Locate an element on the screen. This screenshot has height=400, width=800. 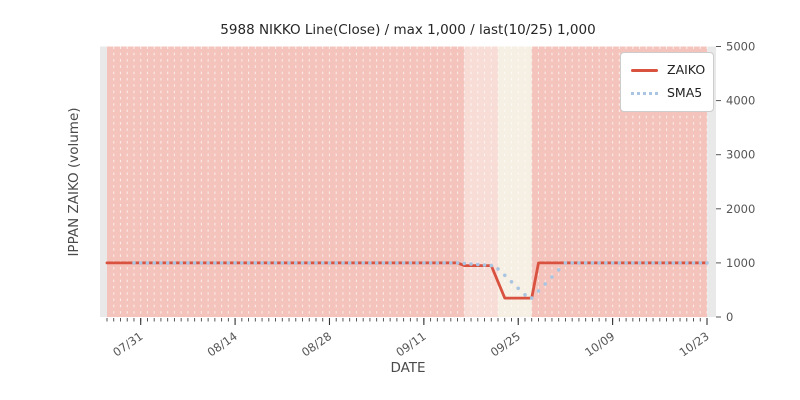
x-tick-label: 10/23 is located at coordinates (694, 344).